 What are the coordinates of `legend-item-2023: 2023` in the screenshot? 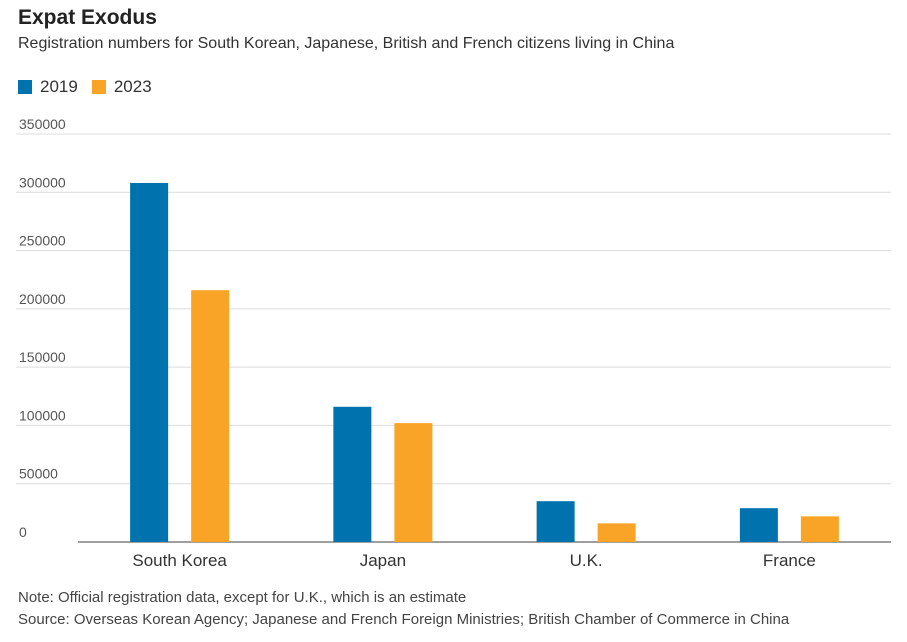 It's located at (121, 87).